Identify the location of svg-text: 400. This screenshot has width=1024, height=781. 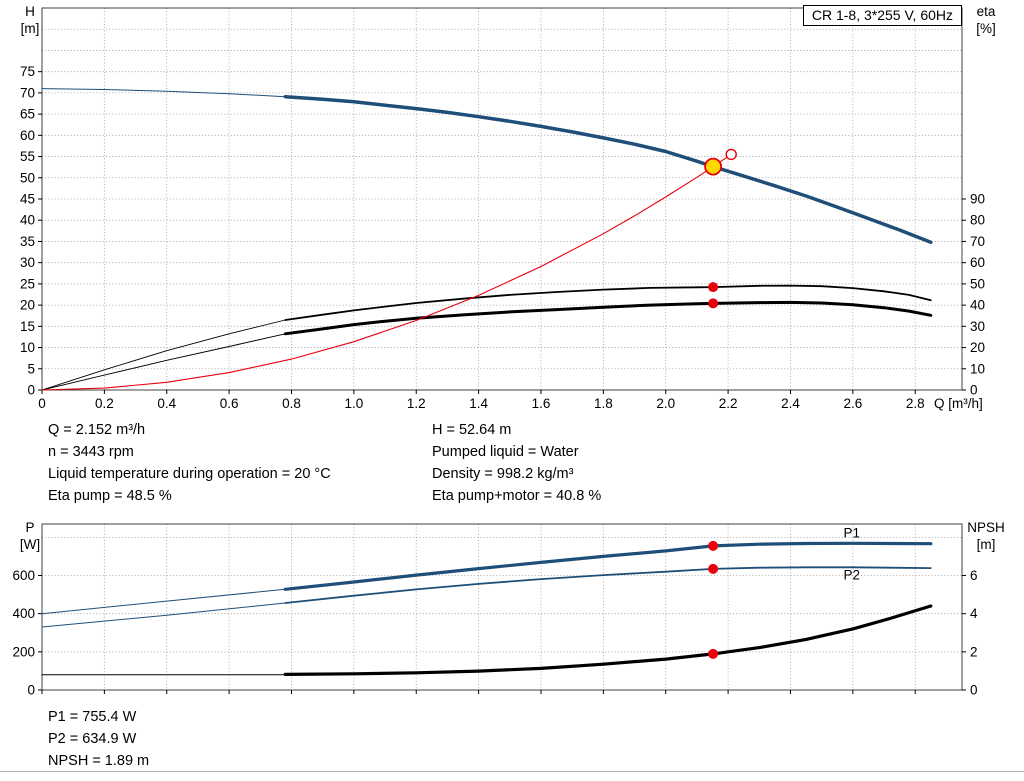
(23, 613).